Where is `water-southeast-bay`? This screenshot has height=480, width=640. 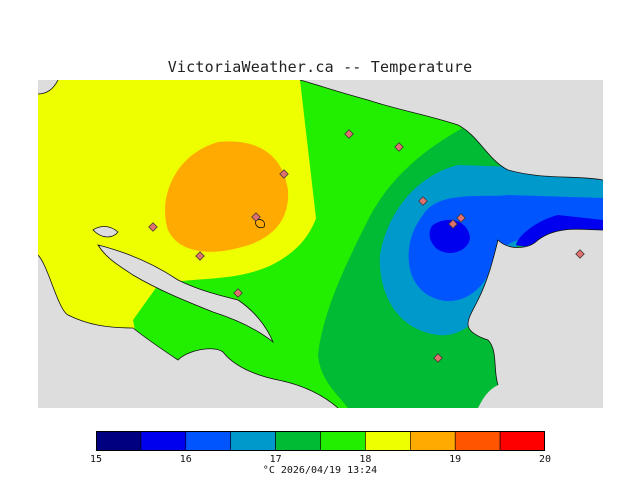
water-southeast-bay is located at coordinates (540, 396).